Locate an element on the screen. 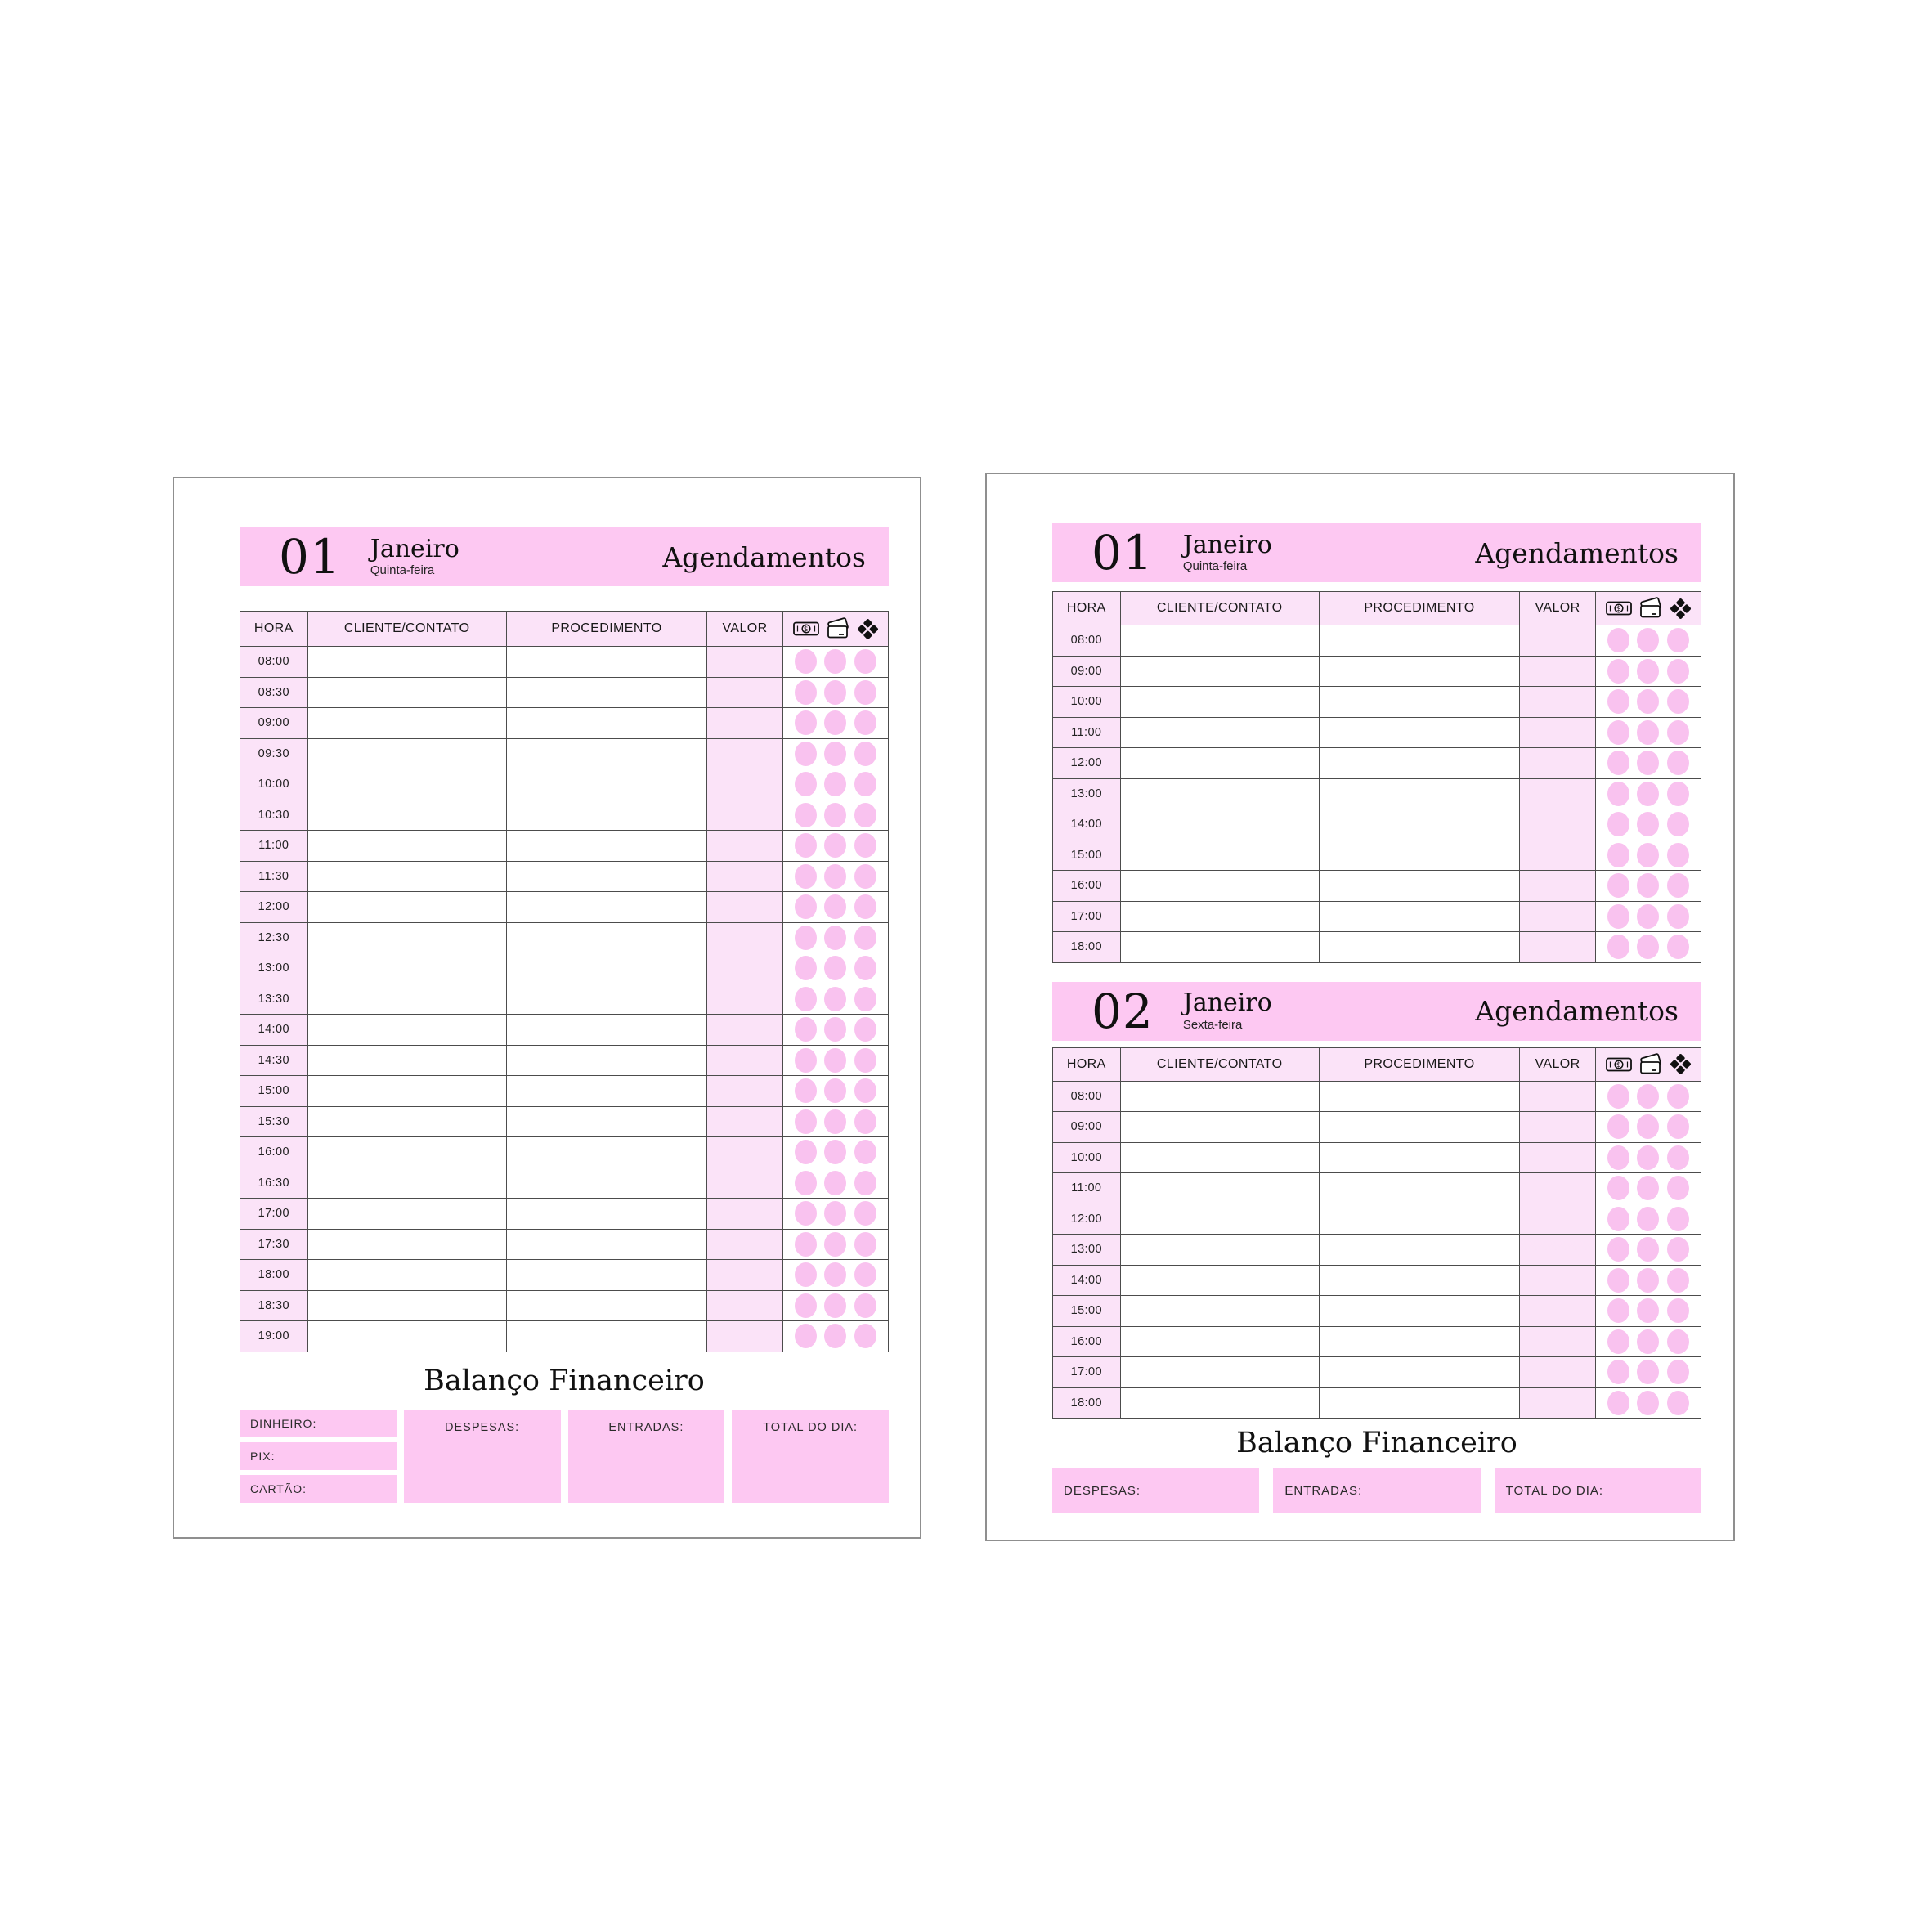 Image resolution: width=1932 pixels, height=1932 pixels. weekday-label: Quinta-feira is located at coordinates (402, 570).